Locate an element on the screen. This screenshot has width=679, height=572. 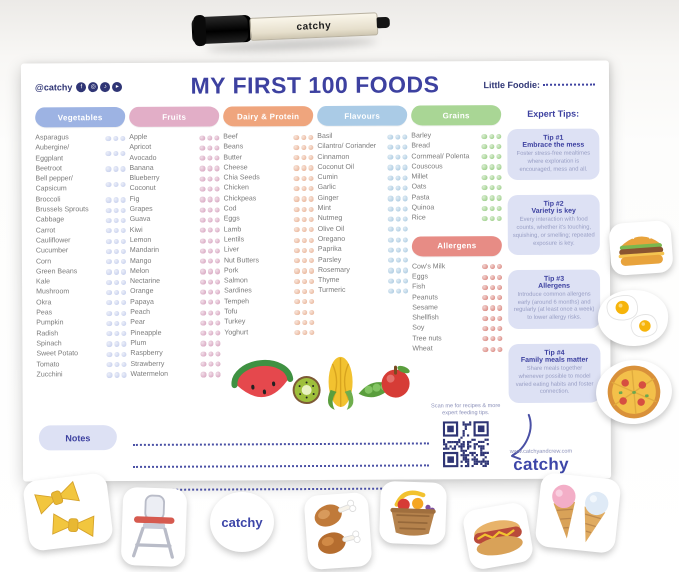
category-pill-allergens: Allergens is located at coordinates (456, 246).